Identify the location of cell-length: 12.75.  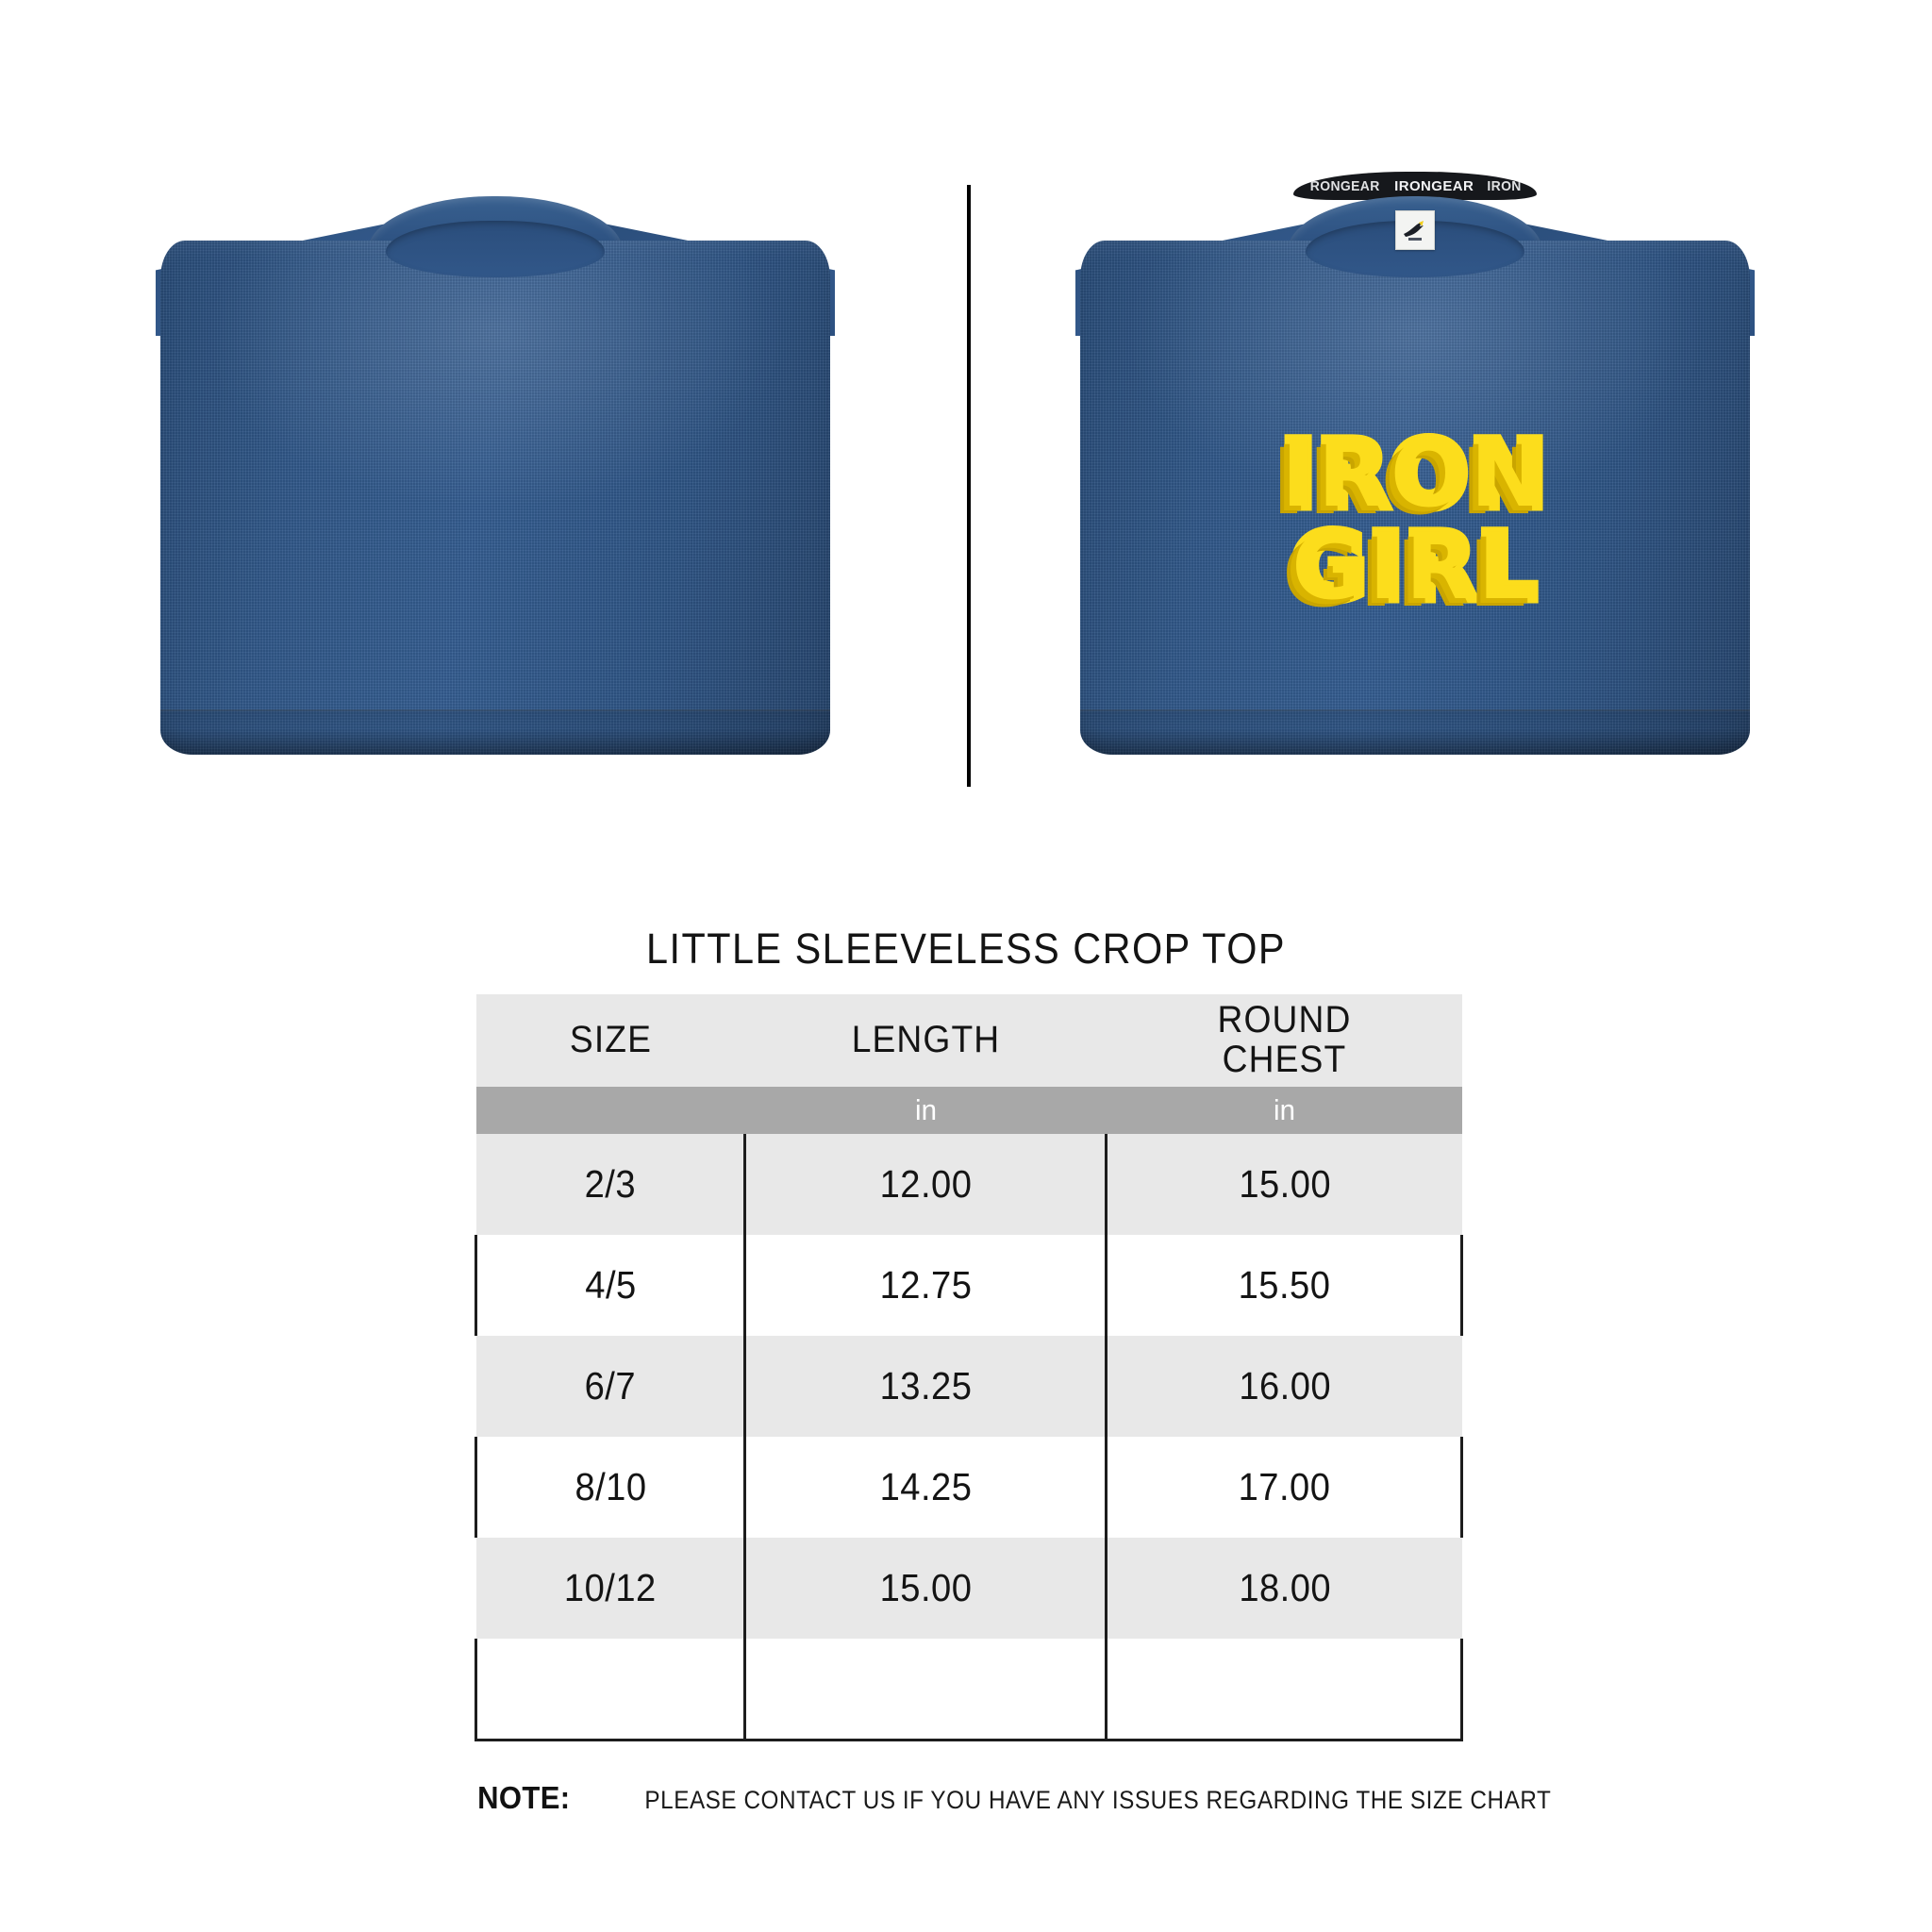
(925, 1285).